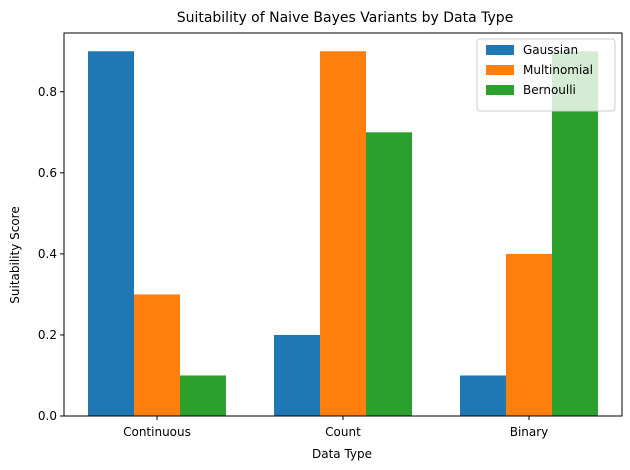 The width and height of the screenshot is (630, 470). What do you see at coordinates (111, 233) in the screenshot?
I see `bar-gaussian-continuous` at bounding box center [111, 233].